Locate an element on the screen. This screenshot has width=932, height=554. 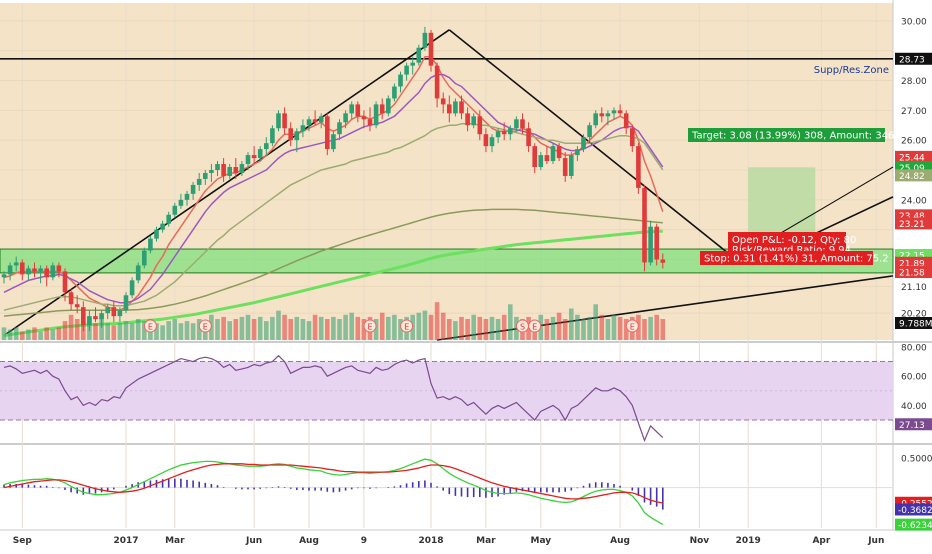
rsi-axis-tick-0: 80.00 is located at coordinates (914, 348).